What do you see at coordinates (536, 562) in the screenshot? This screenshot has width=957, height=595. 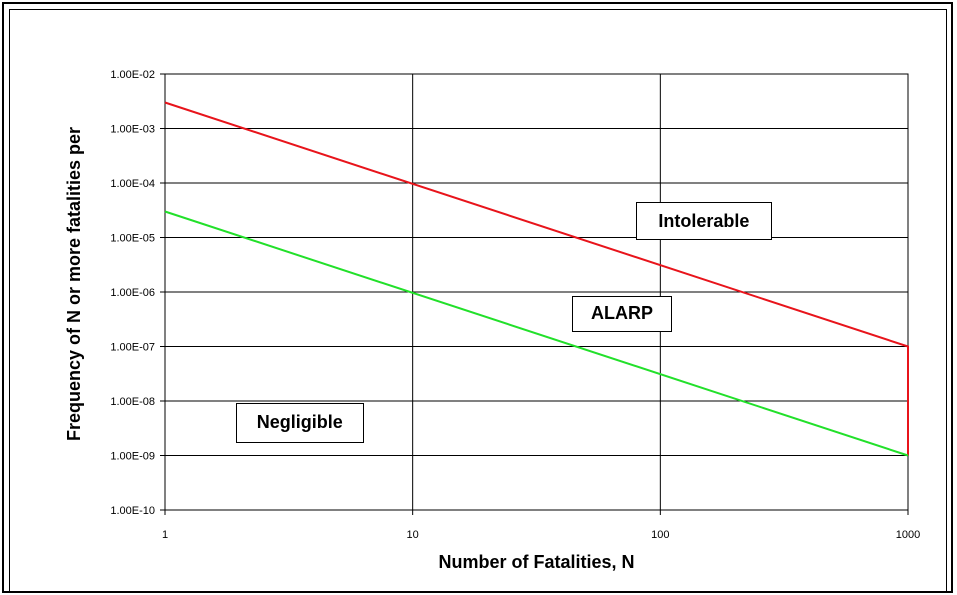 I see `x-axis-title: Number of Fatalities, N` at bounding box center [536, 562].